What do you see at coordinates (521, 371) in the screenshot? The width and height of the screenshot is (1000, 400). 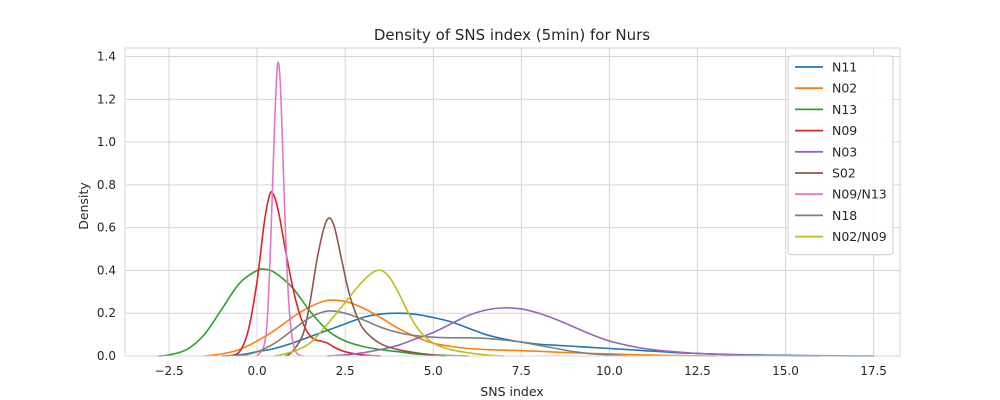 I see `x-tick-label: 7.5` at bounding box center [521, 371].